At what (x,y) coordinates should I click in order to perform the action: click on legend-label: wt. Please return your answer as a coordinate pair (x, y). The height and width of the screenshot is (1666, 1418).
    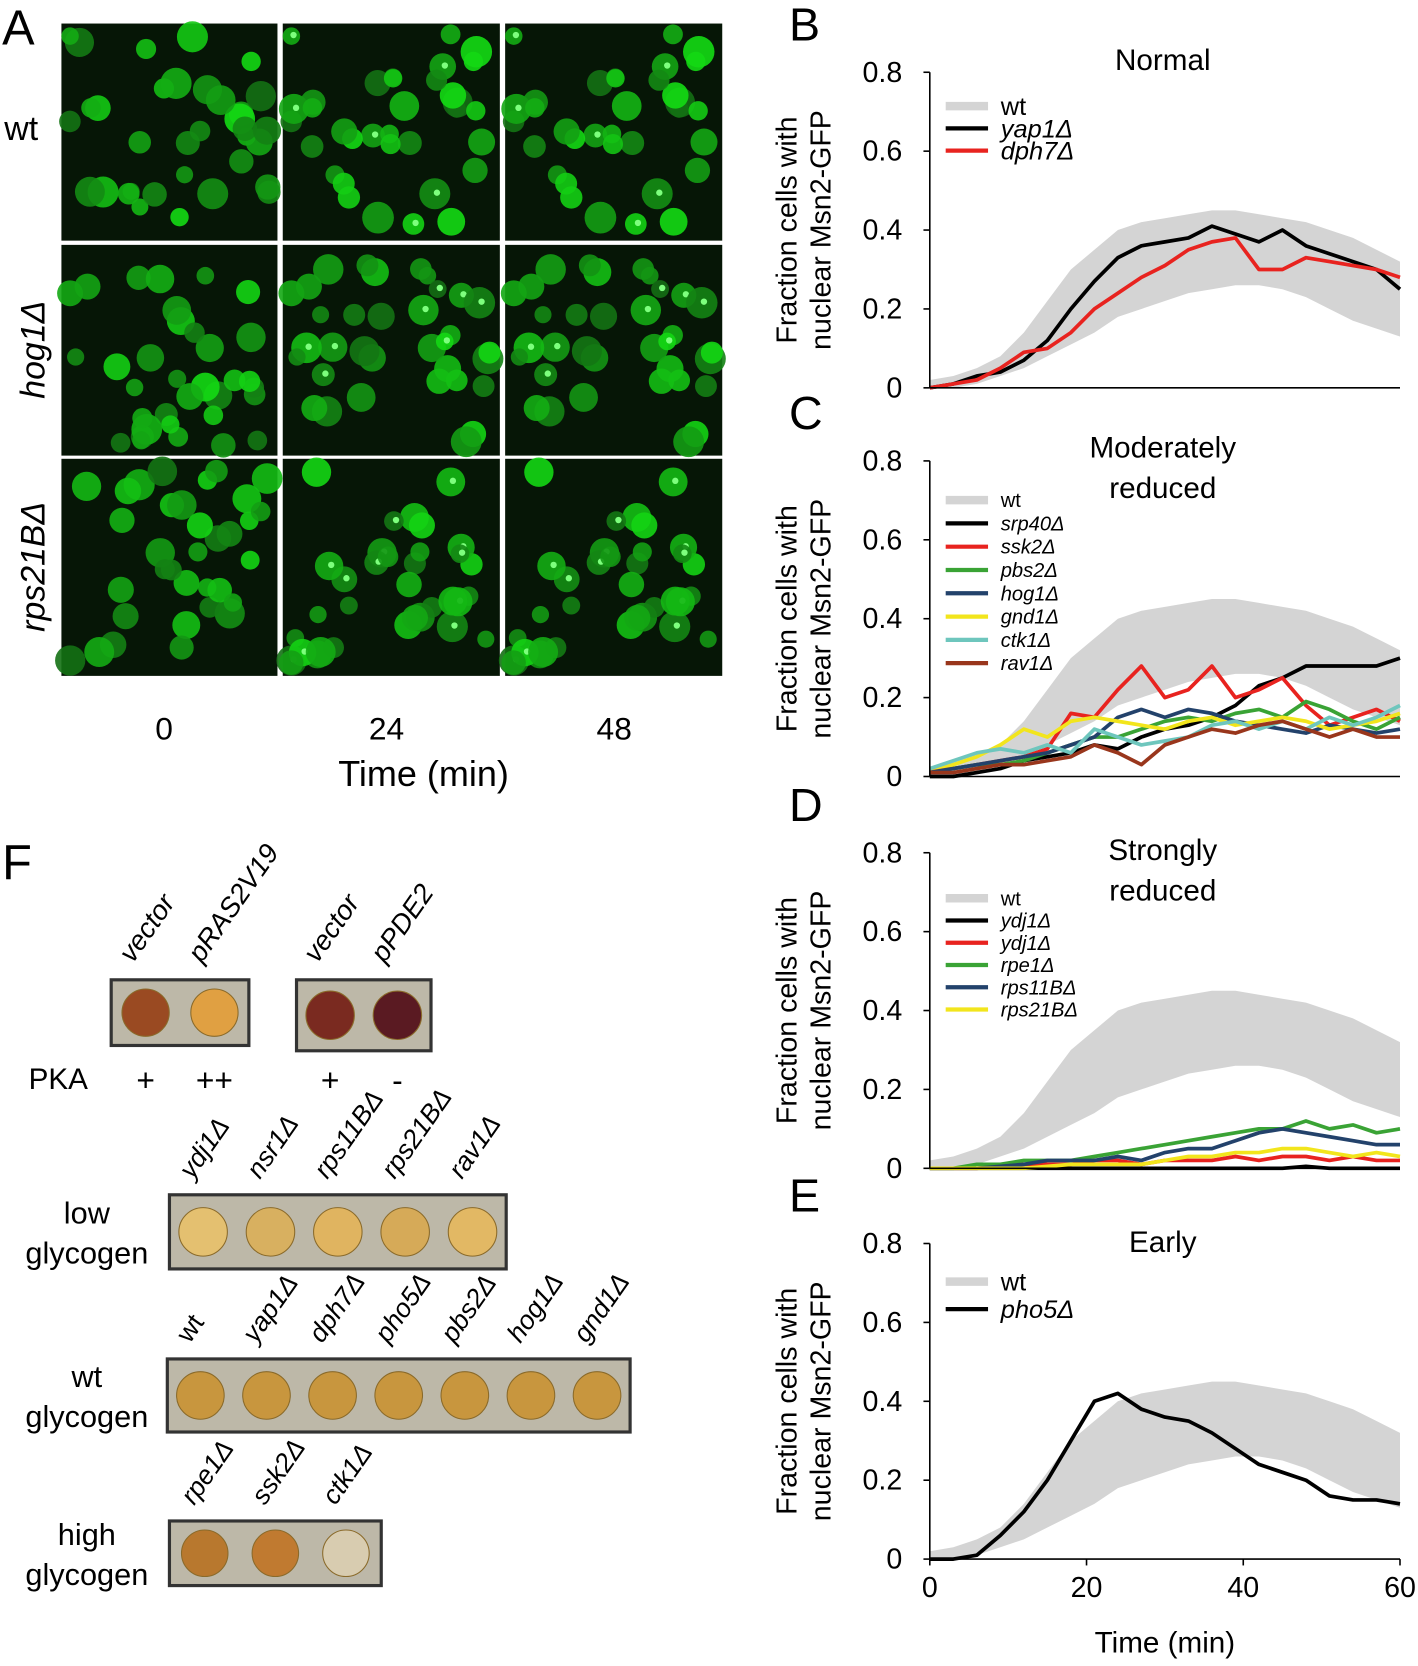
    Looking at the image, I should click on (1011, 899).